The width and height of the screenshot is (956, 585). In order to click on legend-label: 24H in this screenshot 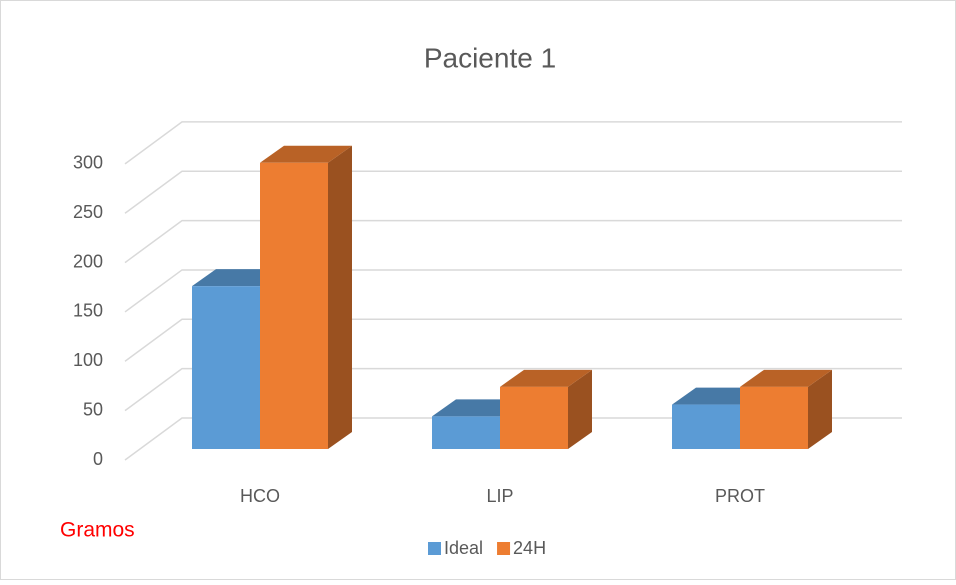, I will do `click(529, 548)`.